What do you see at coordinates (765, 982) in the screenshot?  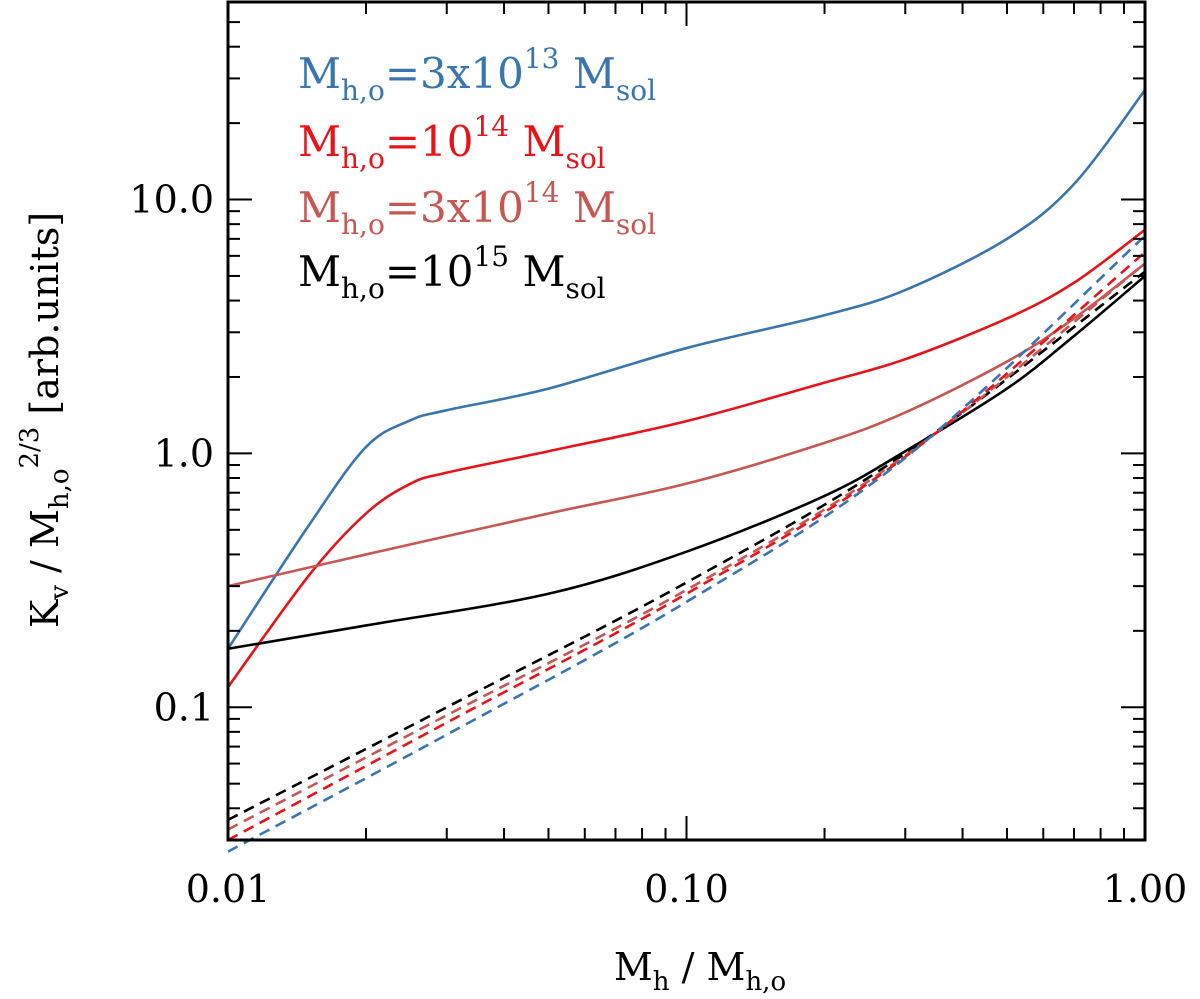 I see `x-axis-label-sub2: h,o` at bounding box center [765, 982].